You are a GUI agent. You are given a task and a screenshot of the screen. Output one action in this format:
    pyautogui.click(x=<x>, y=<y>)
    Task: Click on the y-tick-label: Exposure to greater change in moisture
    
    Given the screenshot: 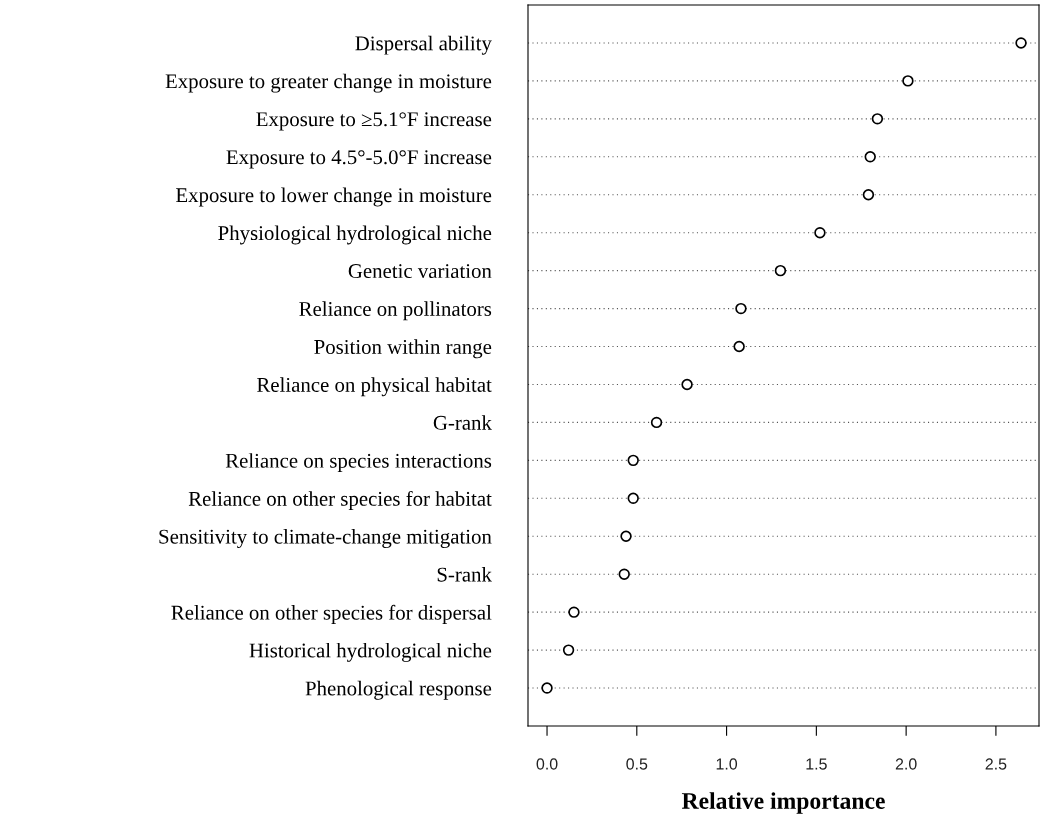 What is the action you would take?
    pyautogui.click(x=328, y=83)
    